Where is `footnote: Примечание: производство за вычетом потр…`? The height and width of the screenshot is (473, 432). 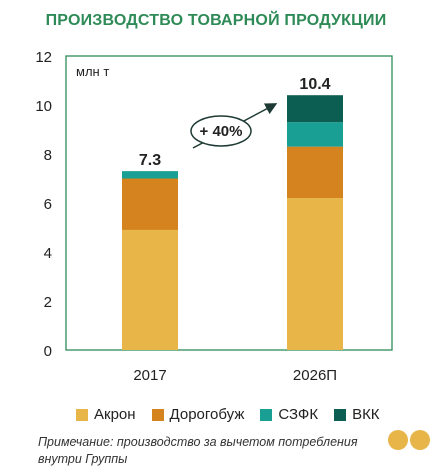
footnote: Примечание: производство за вычетом потр… is located at coordinates (198, 450).